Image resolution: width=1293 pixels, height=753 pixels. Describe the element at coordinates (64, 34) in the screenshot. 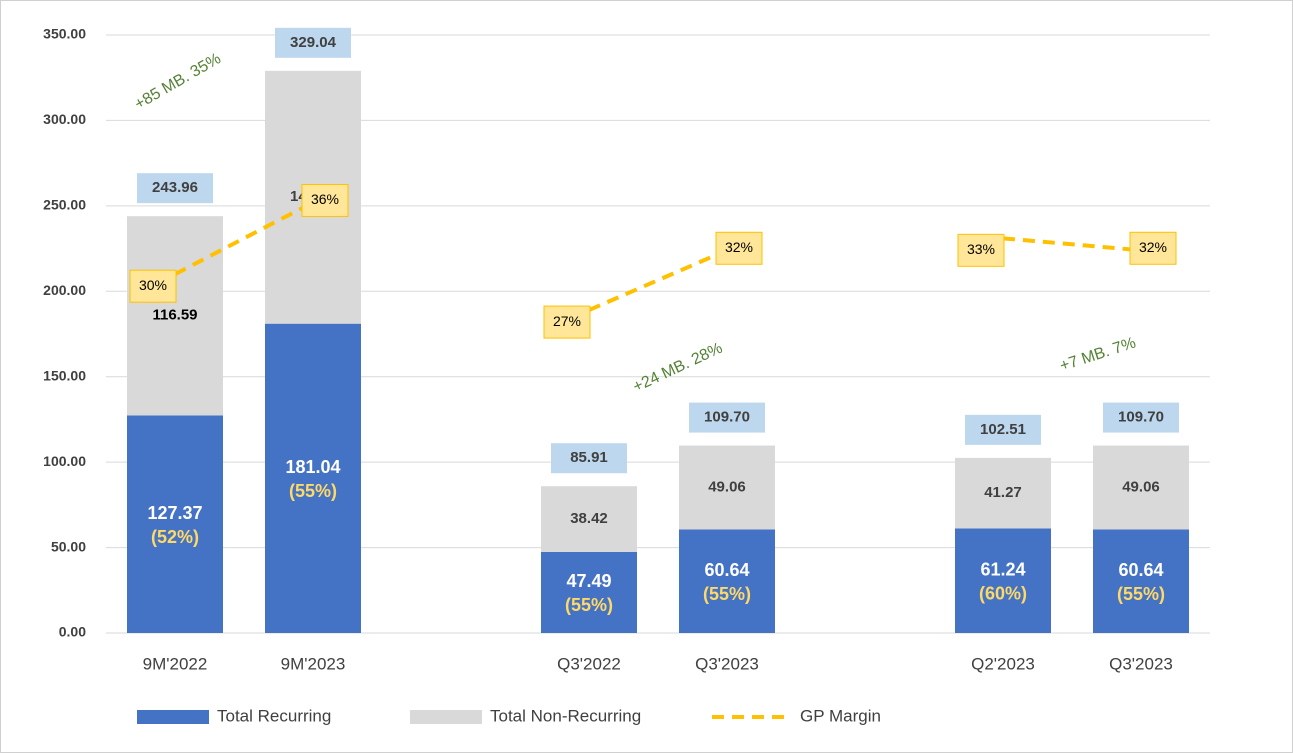

I see `y-tick-label: 350.00` at that location.